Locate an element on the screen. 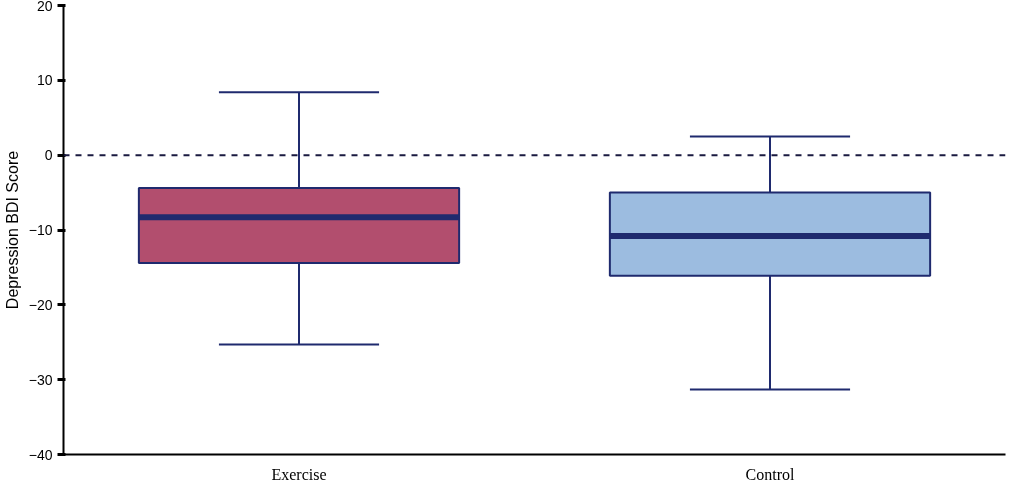  y-tick-label: 20 is located at coordinates (44, 7).